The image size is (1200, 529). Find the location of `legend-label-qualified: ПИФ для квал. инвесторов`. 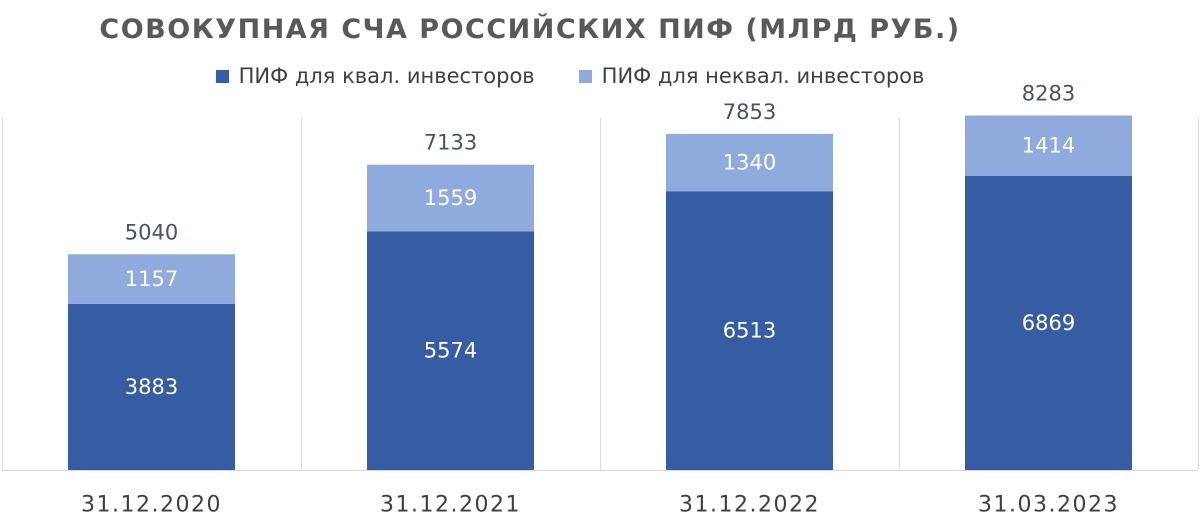

legend-label-qualified: ПИФ для квал. инвесторов is located at coordinates (386, 76).